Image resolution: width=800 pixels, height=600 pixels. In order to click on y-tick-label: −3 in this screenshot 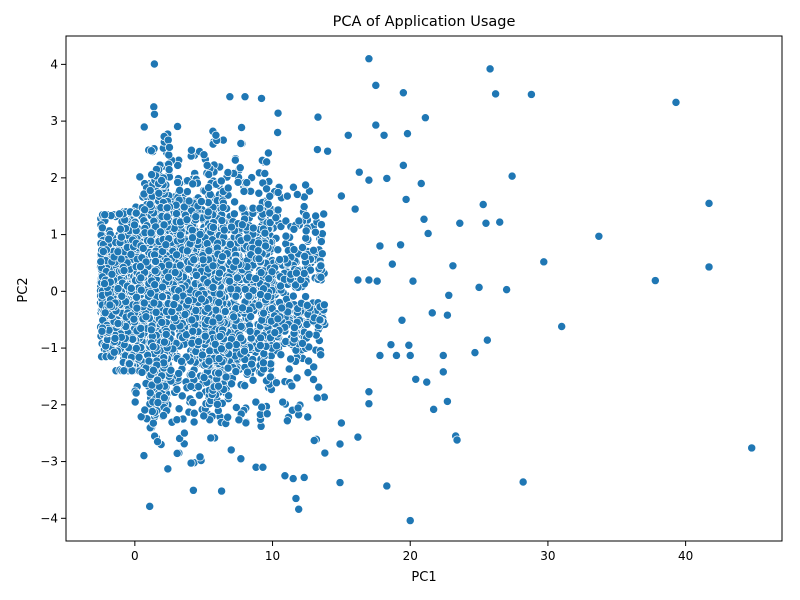, I will do `click(49, 462)`.